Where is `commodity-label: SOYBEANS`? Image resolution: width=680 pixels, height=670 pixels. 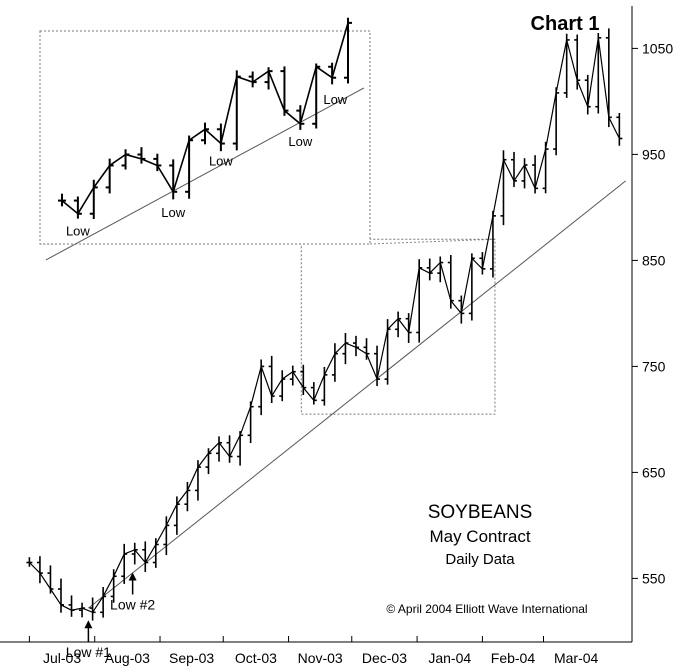
commodity-label: SOYBEANS is located at coordinates (480, 512).